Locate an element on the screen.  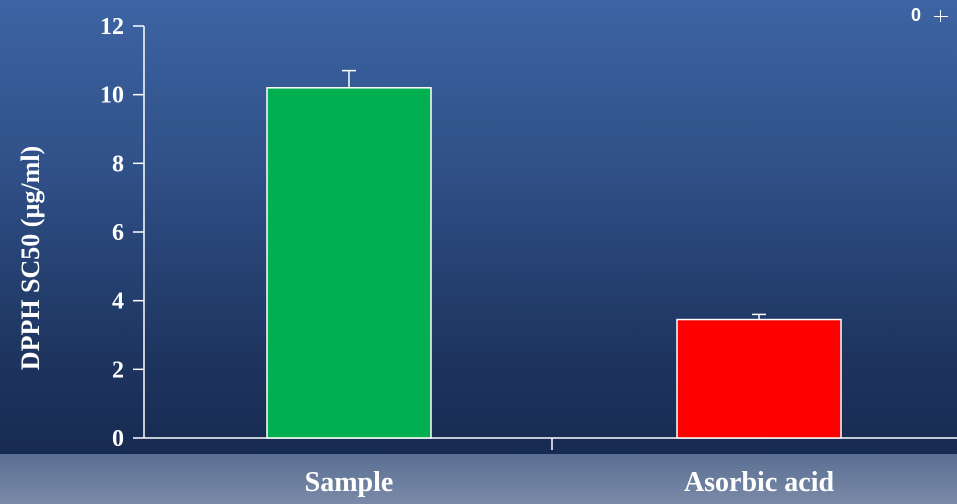
y-tick-label-2: 2 is located at coordinates (118, 370).